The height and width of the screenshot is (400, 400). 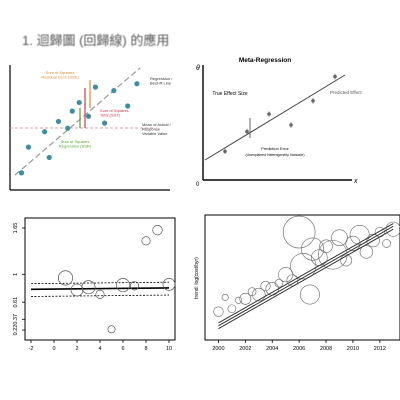 I want to click on label-line: Best-fit Line, so click(x=161, y=83).